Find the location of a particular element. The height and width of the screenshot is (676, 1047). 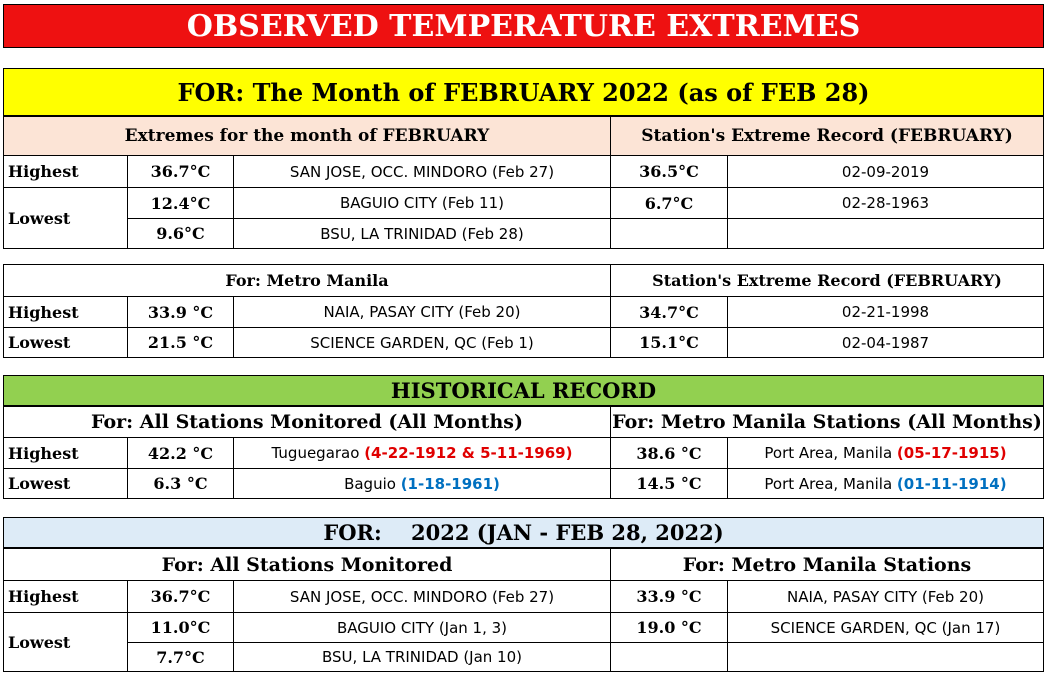

record-temp: 33.9 °C is located at coordinates (668, 596).